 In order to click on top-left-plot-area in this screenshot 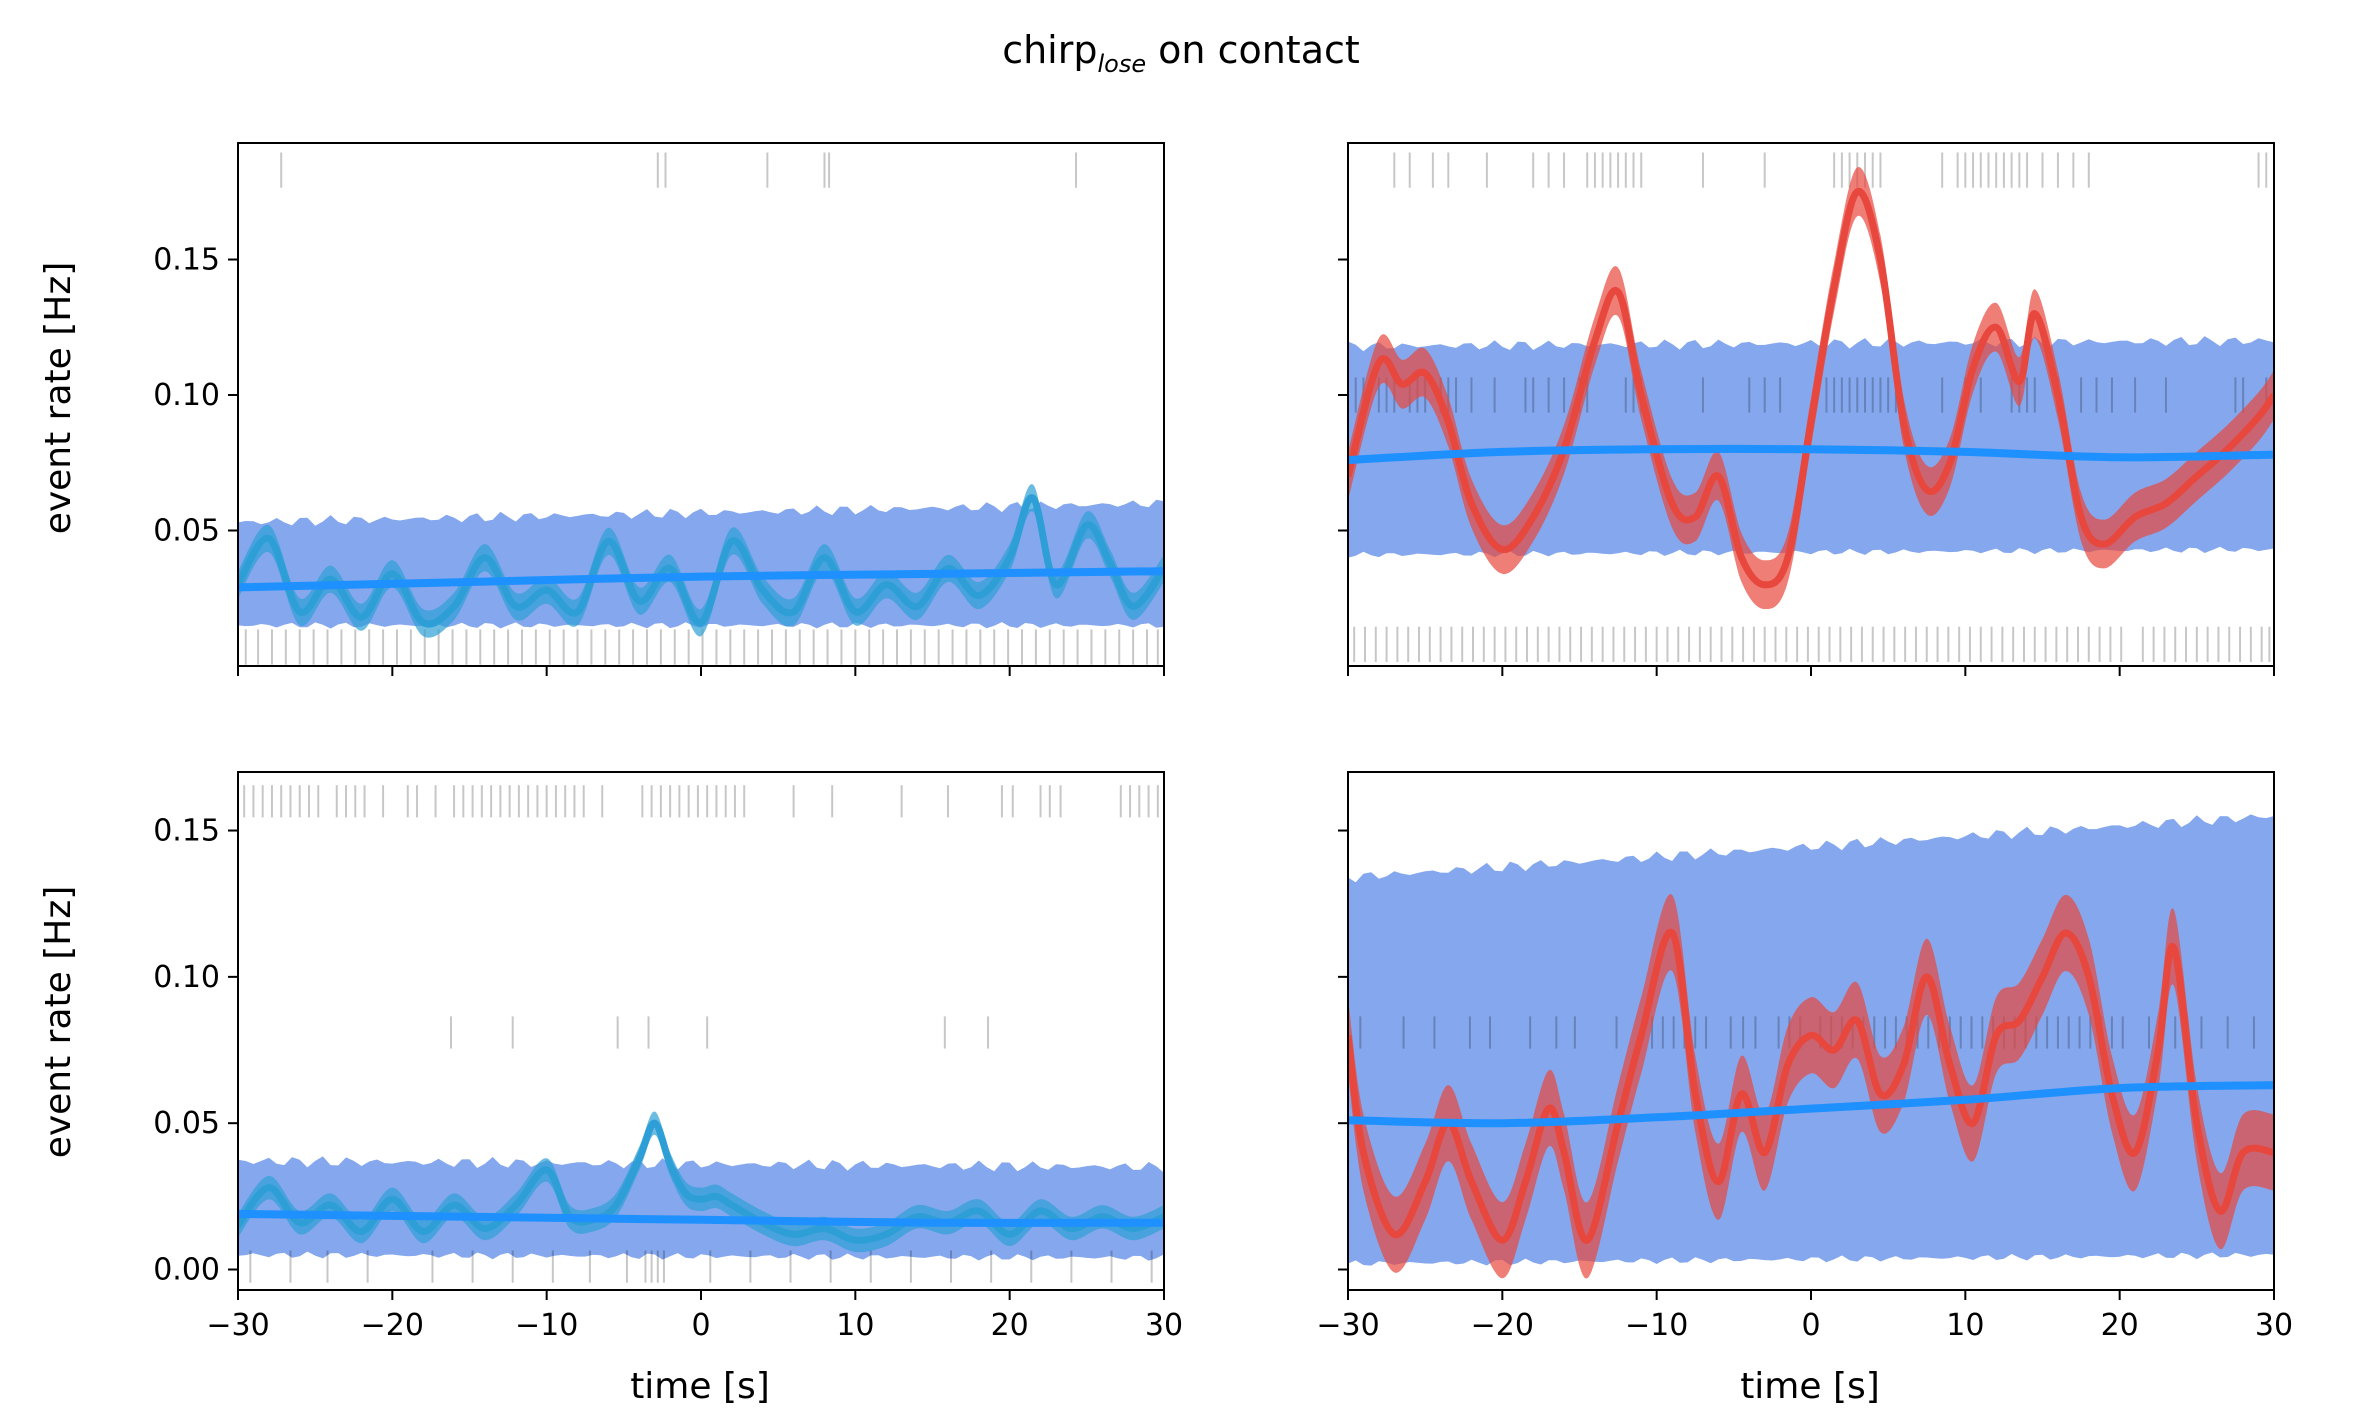, I will do `click(701, 408)`.